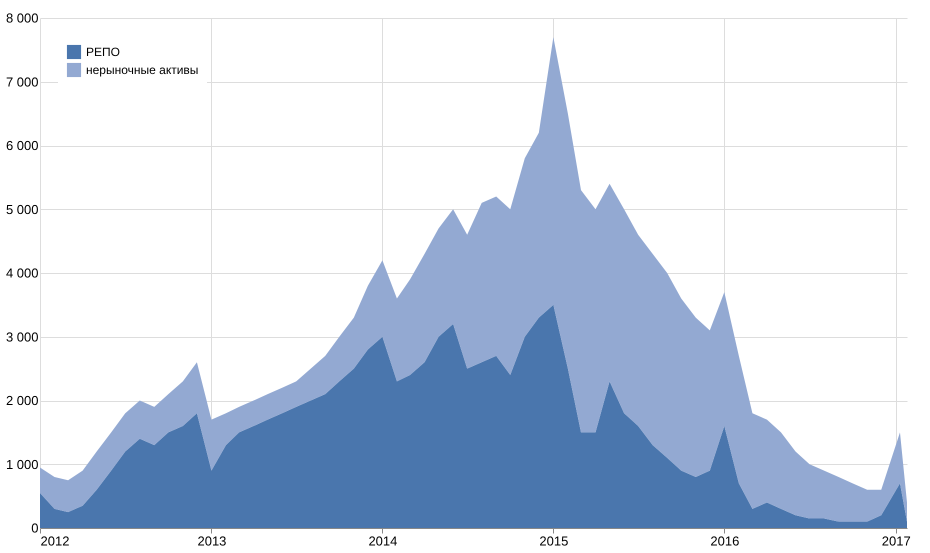 The width and height of the screenshot is (930, 553). I want to click on y-tick-label: 6 000, so click(22, 145).